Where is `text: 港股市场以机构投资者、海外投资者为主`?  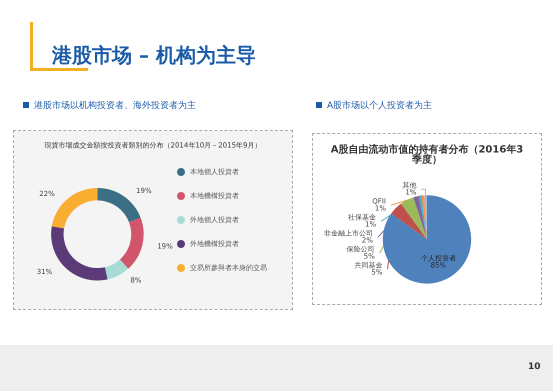 text: 港股市场以机构投资者、海外投资者为主 is located at coordinates (115, 106).